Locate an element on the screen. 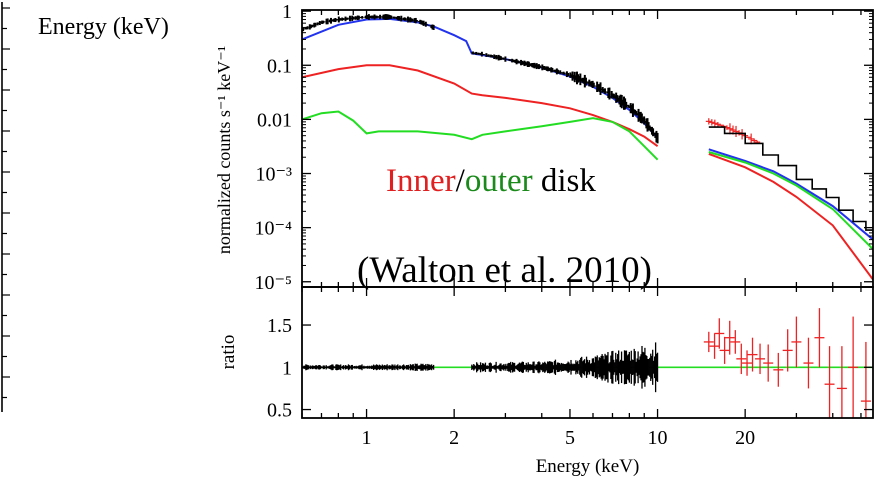 The image size is (886, 480). cropped-left-panel is located at coordinates (5, 207).